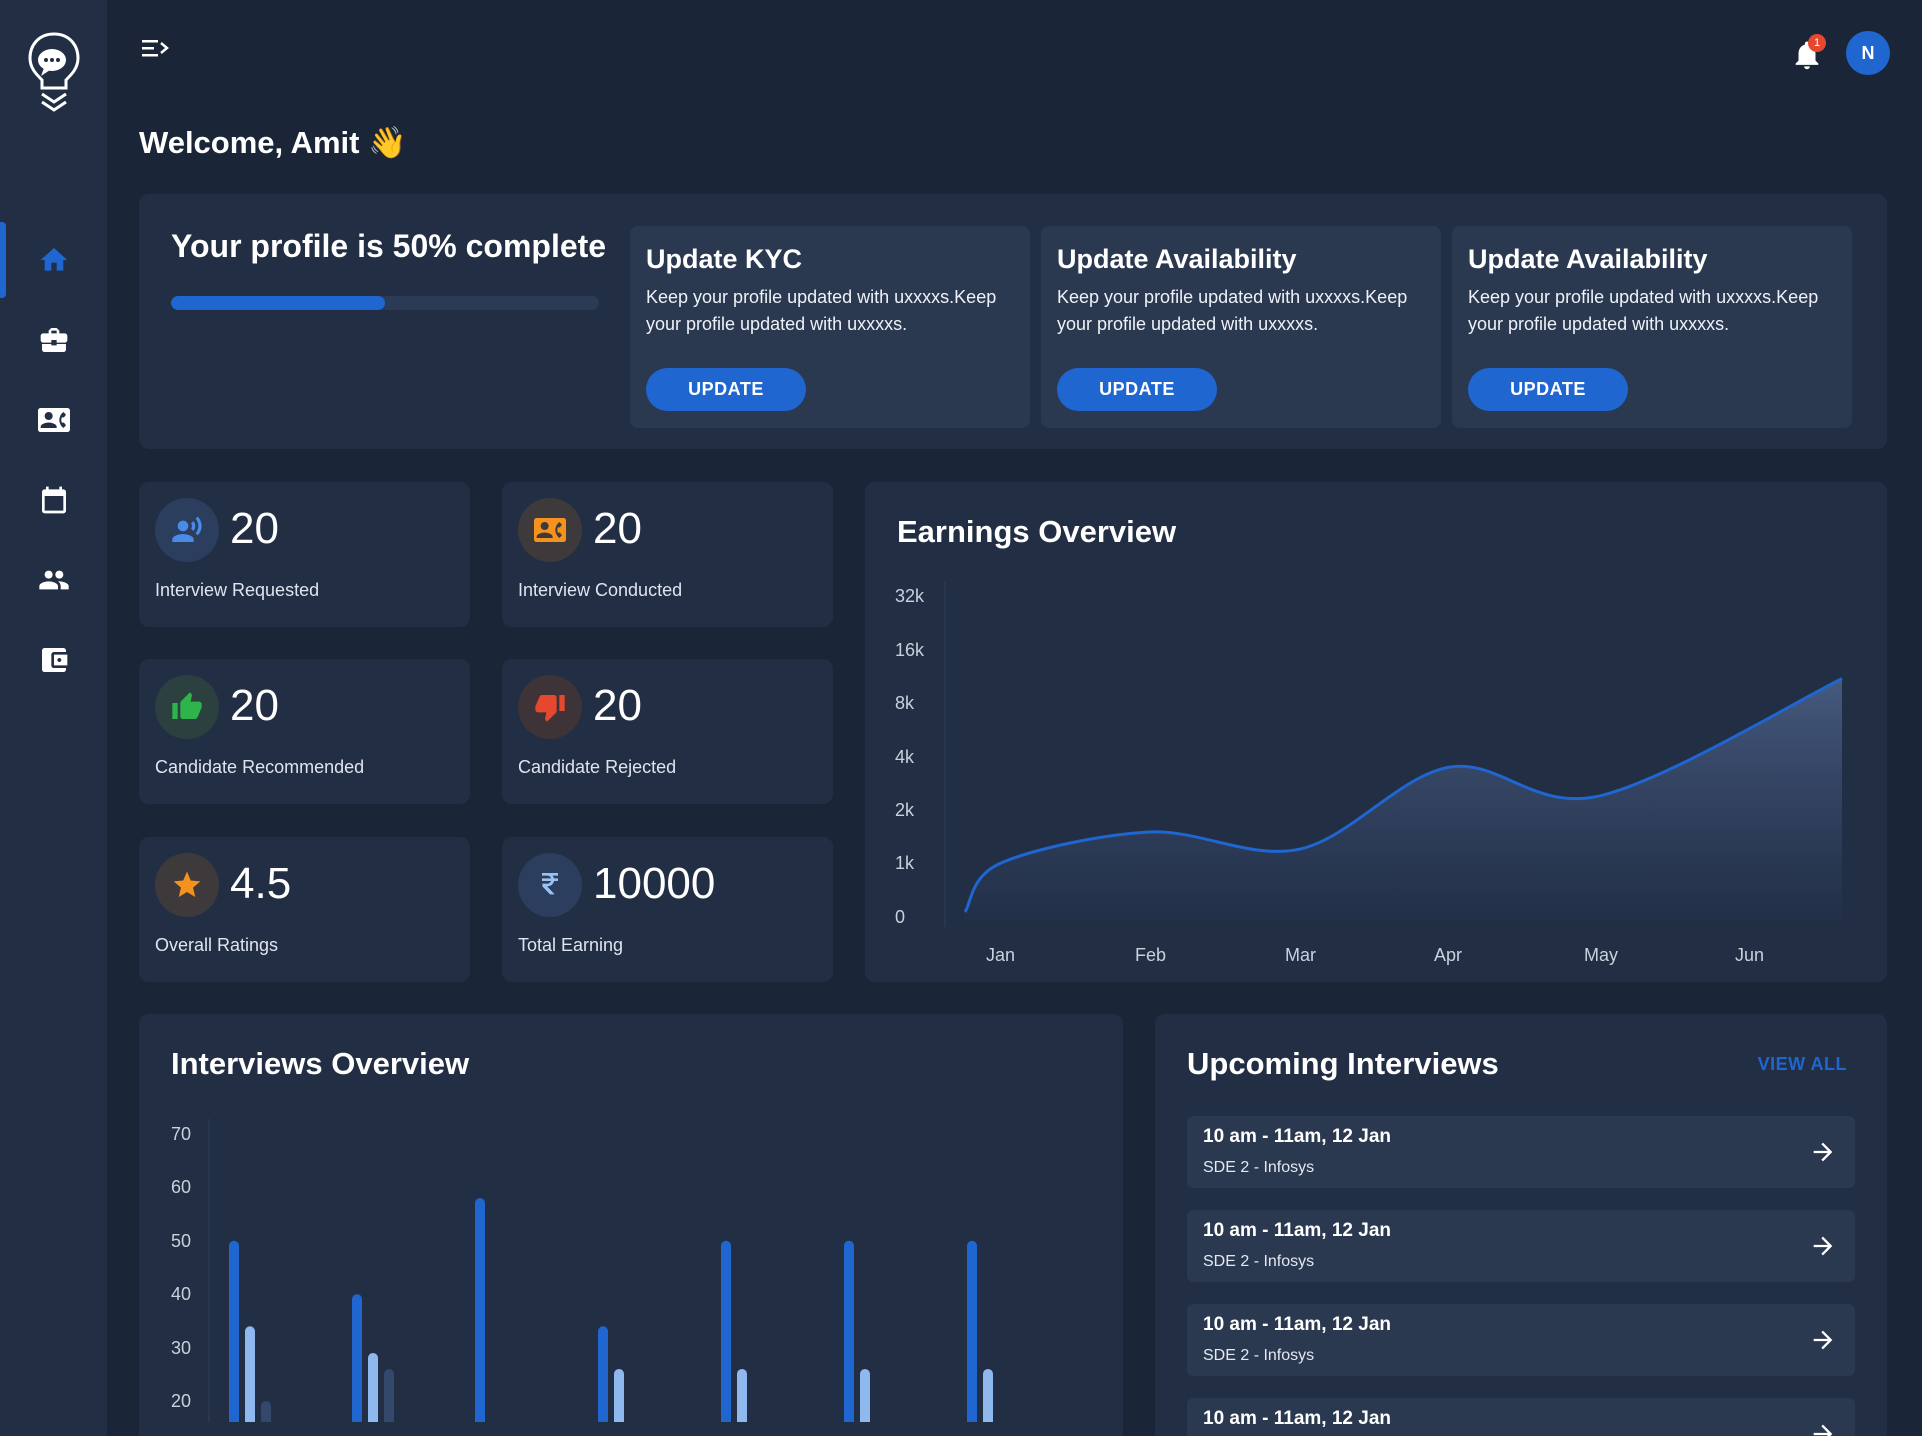 The image size is (1922, 1436). I want to click on thumbs-down-icon, so click(550, 707).